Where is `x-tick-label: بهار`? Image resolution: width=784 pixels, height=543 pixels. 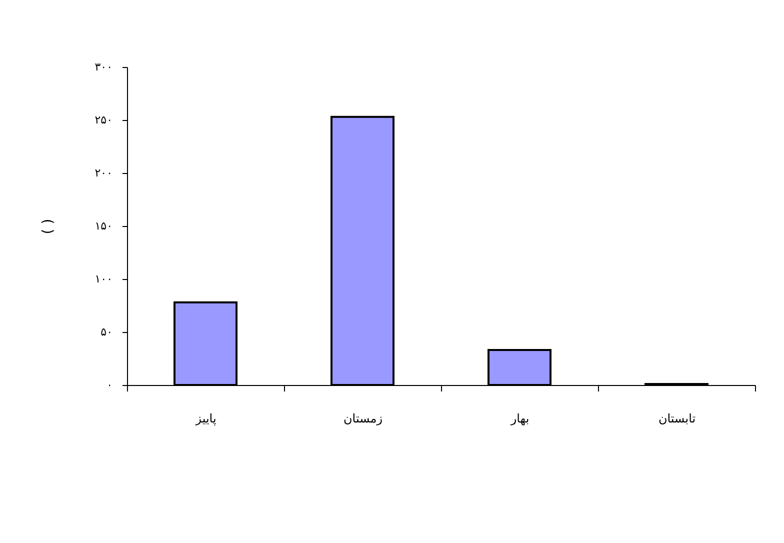
x-tick-label: بهار is located at coordinates (520, 419).